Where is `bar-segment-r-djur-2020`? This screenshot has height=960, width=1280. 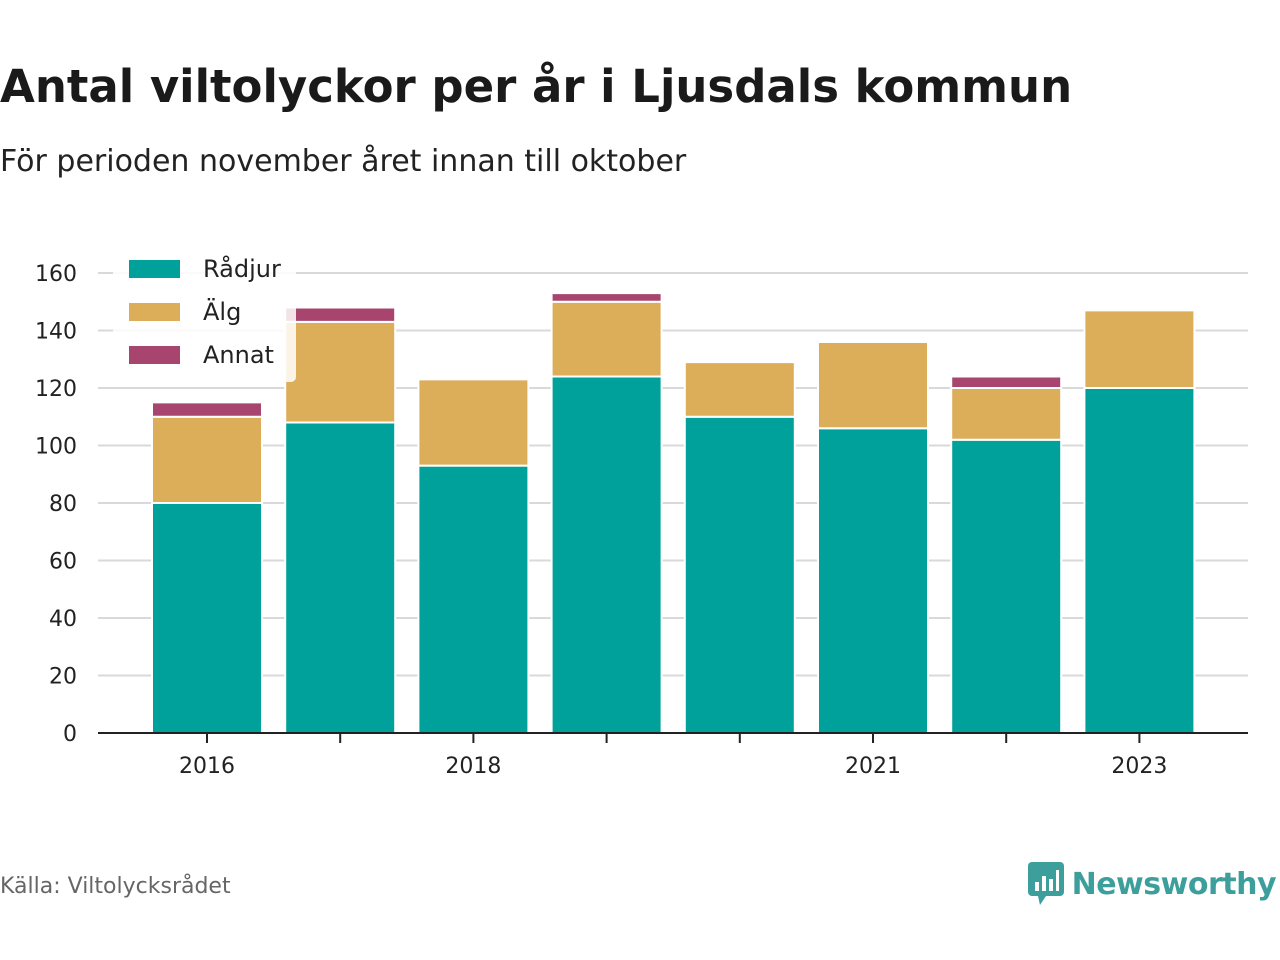 bar-segment-r-djur-2020 is located at coordinates (739, 574).